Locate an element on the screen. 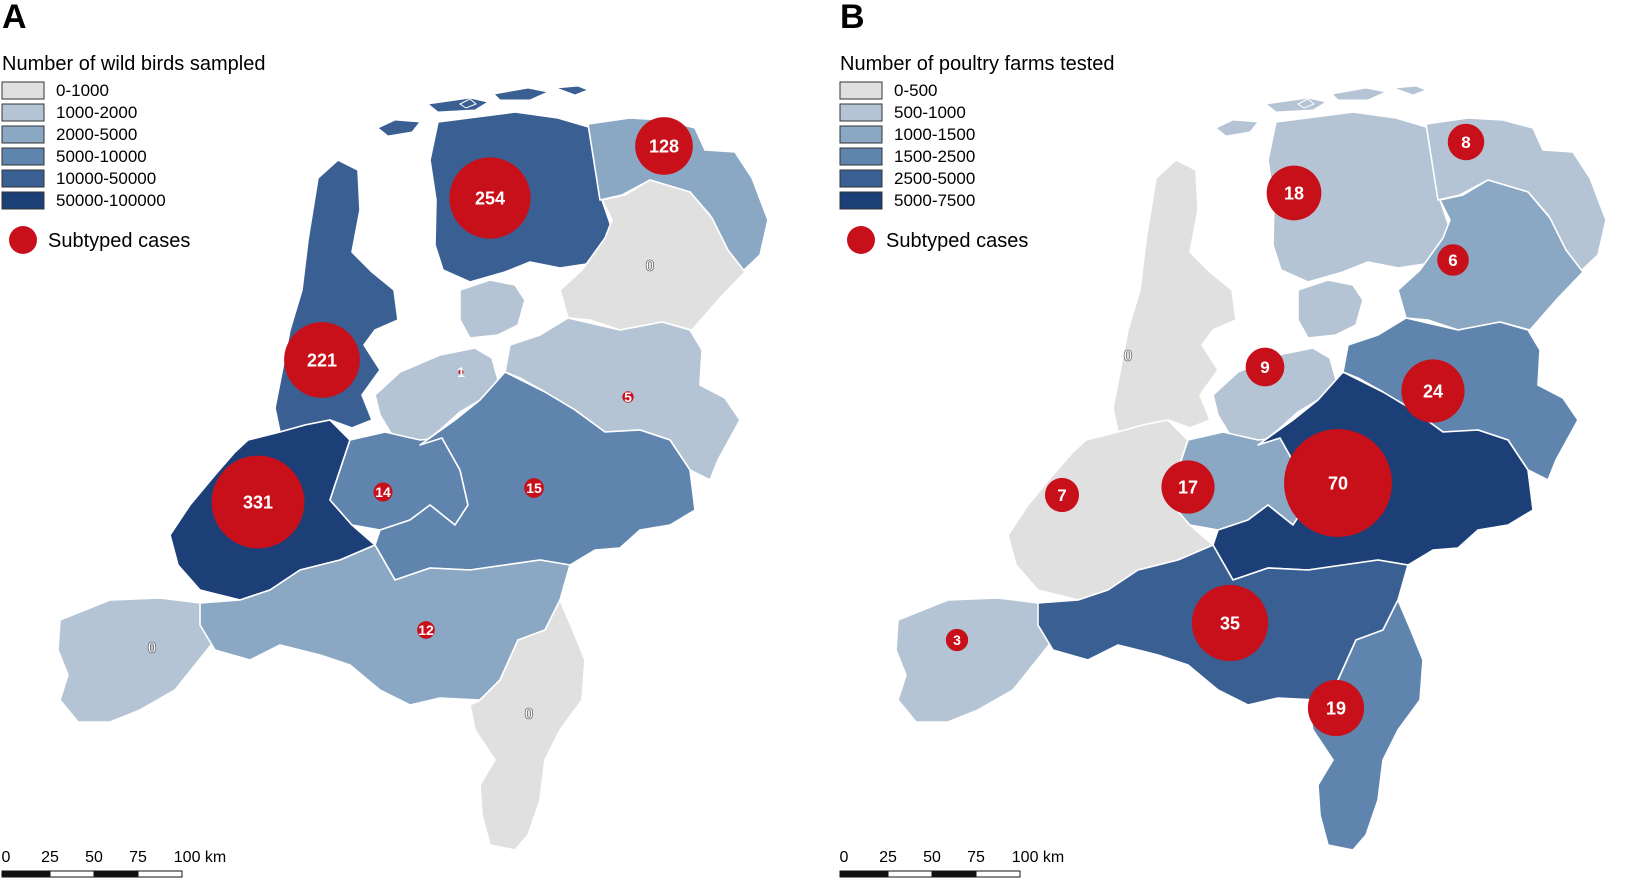  province-friesland is located at coordinates (1360, 197).